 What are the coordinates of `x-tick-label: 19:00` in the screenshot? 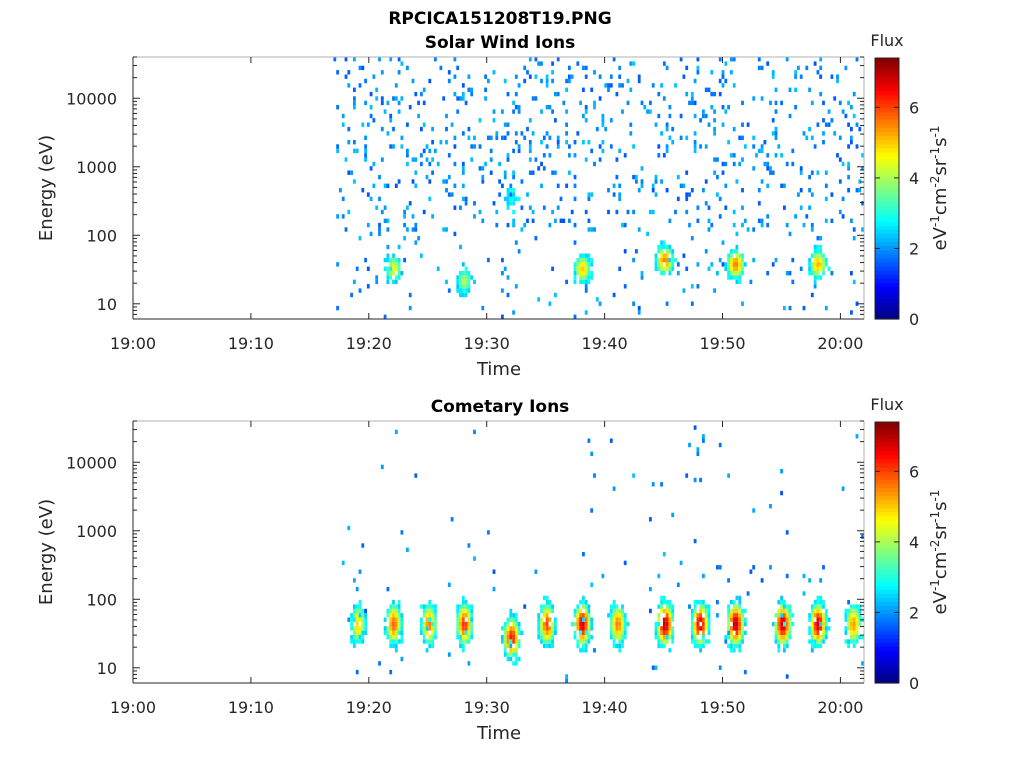 It's located at (133, 343).